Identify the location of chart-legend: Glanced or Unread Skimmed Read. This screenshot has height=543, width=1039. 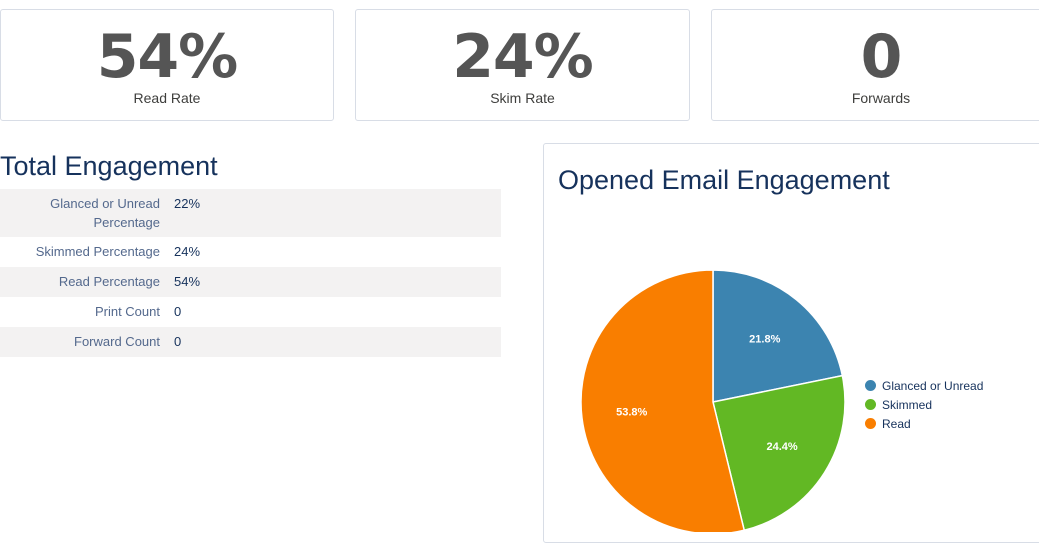
(924, 404).